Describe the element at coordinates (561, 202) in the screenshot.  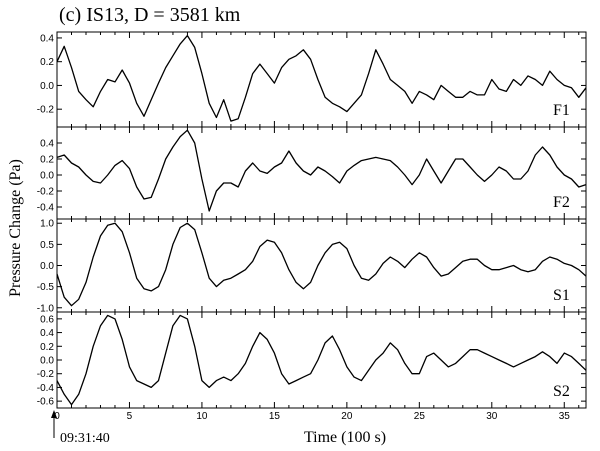
I see `panel-label-f2: F2` at that location.